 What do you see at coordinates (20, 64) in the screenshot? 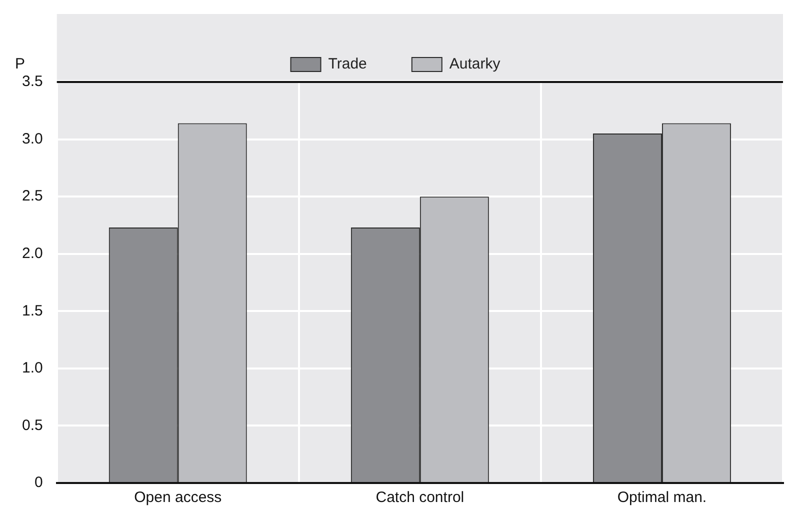
I see `y-axis-title: P` at bounding box center [20, 64].